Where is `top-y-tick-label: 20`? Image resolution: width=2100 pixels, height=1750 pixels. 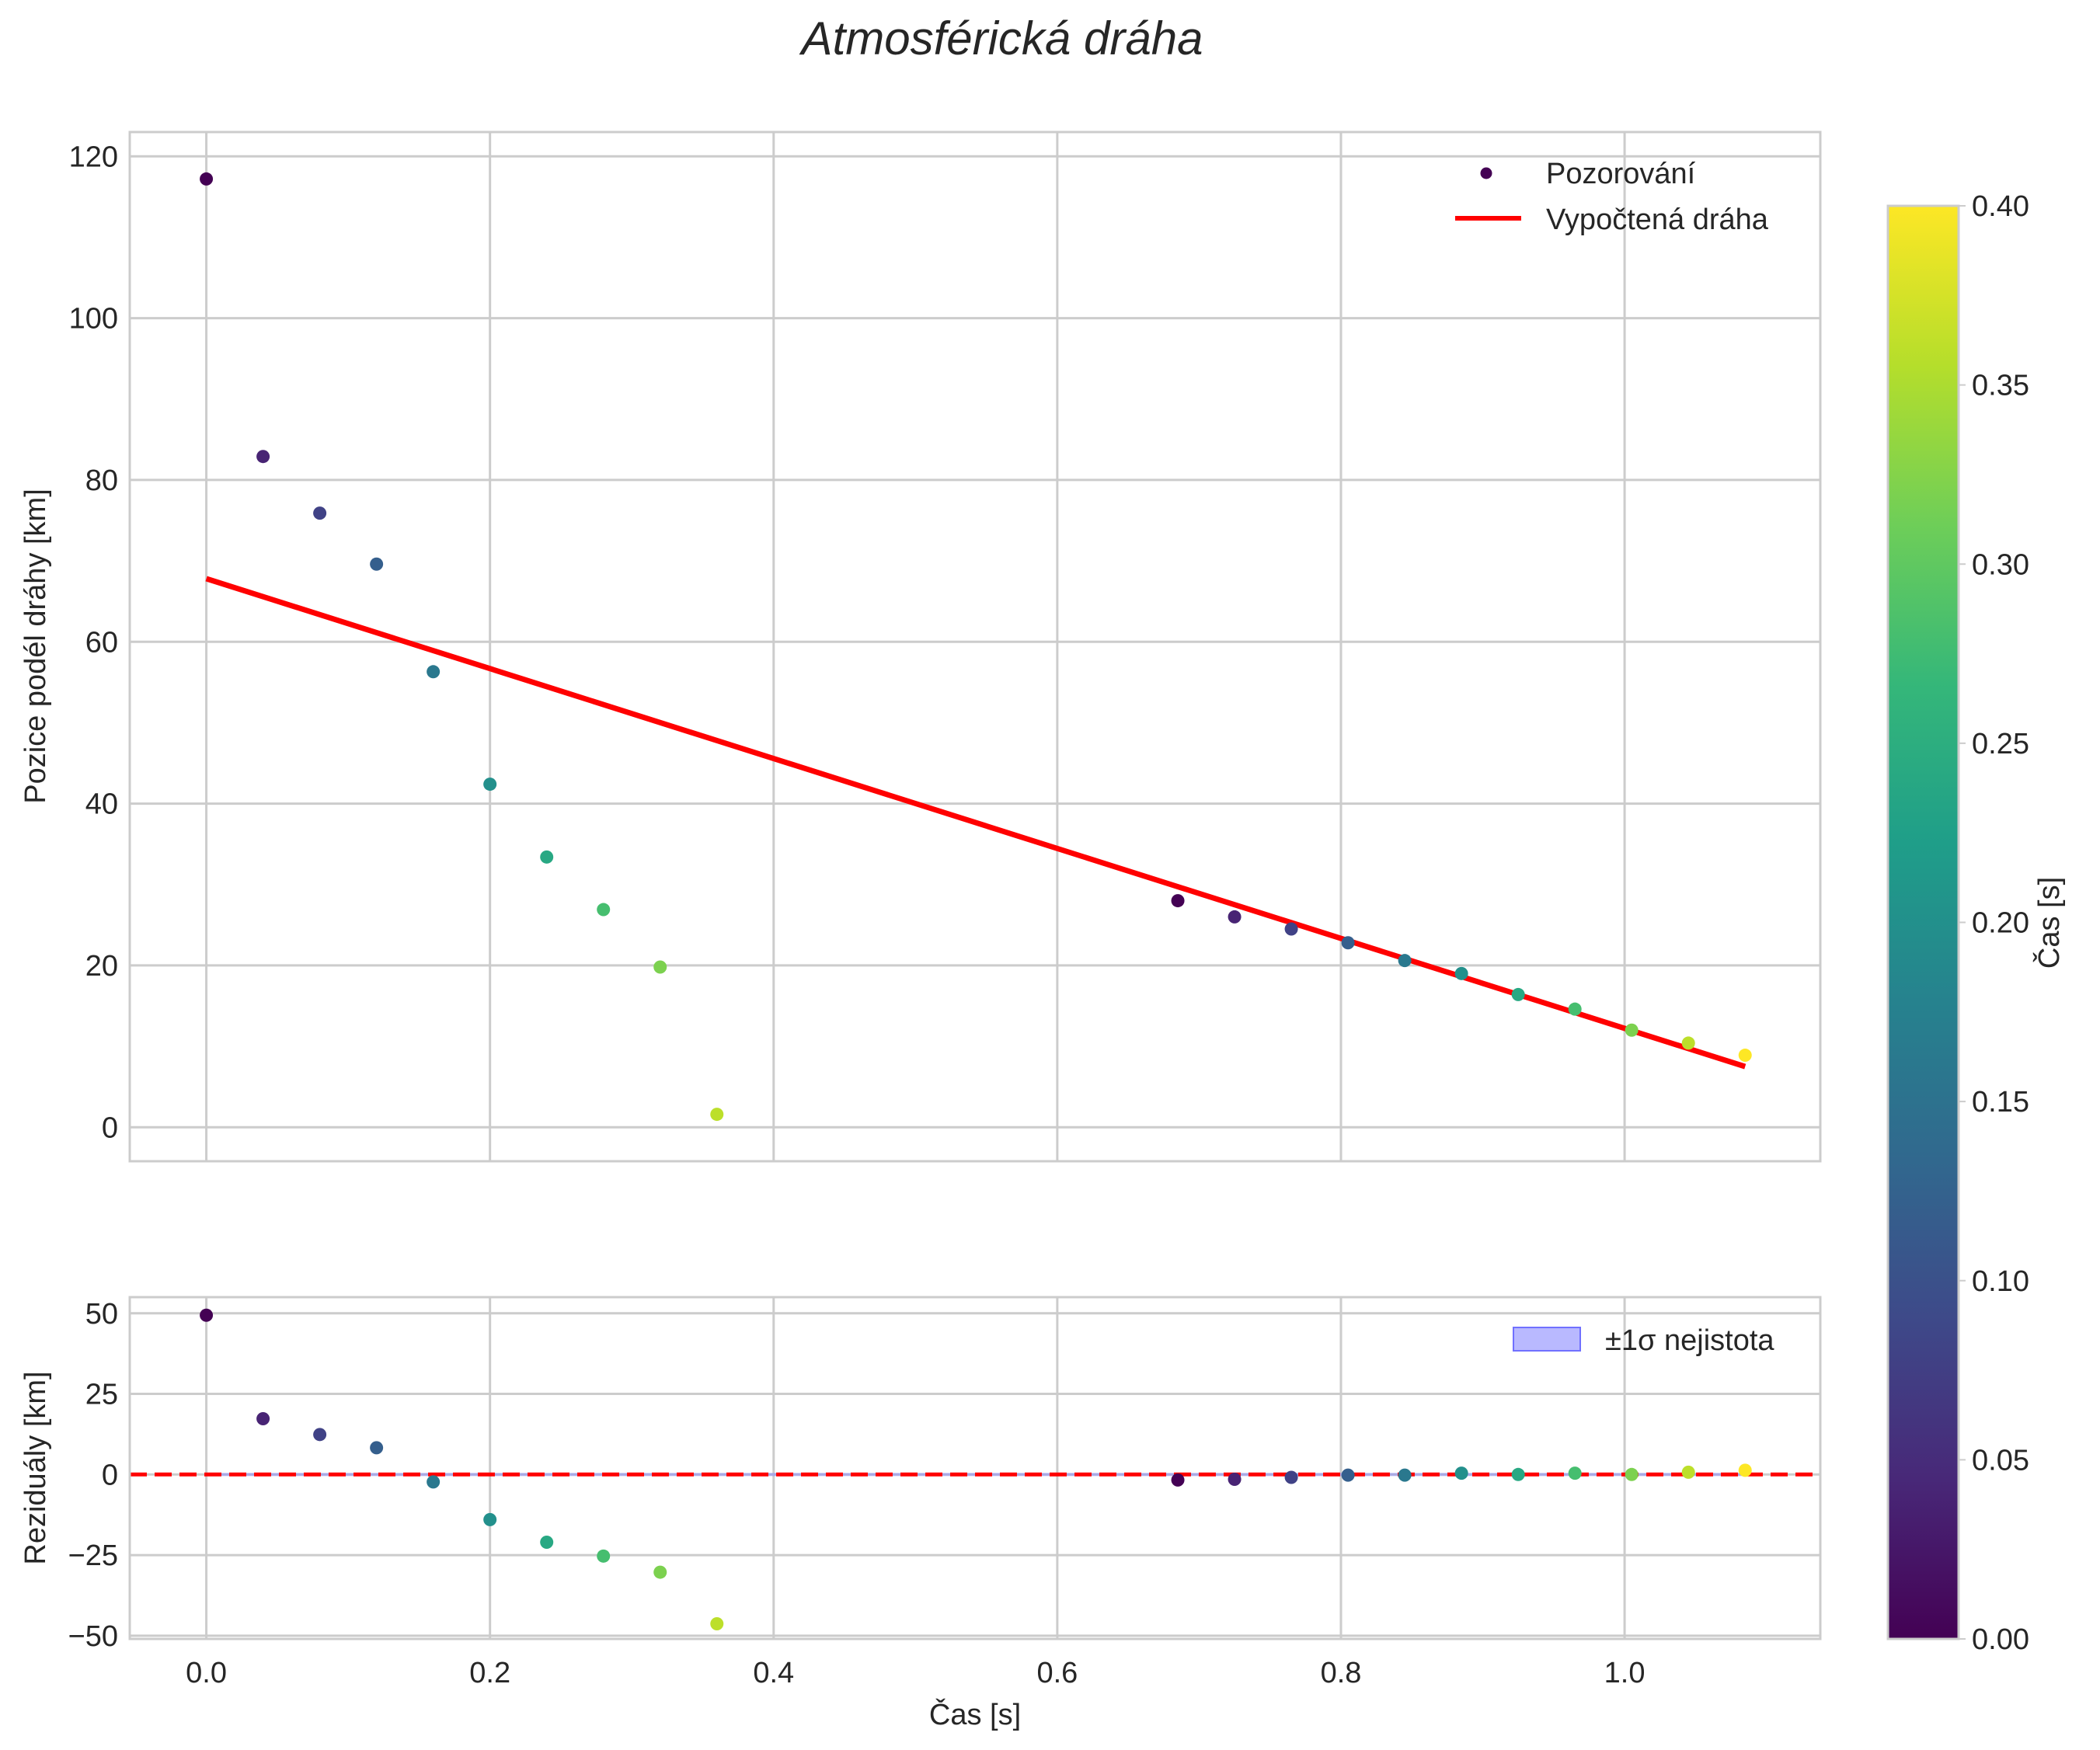
top-y-tick-label: 20 is located at coordinates (101, 966).